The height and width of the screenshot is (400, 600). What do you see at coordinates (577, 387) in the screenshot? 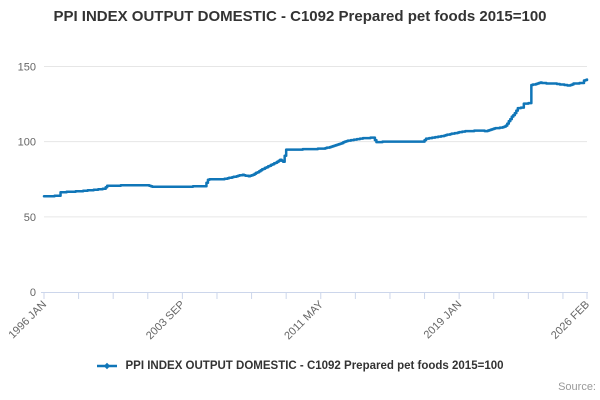
I see `source-credit: Source:` at bounding box center [577, 387].